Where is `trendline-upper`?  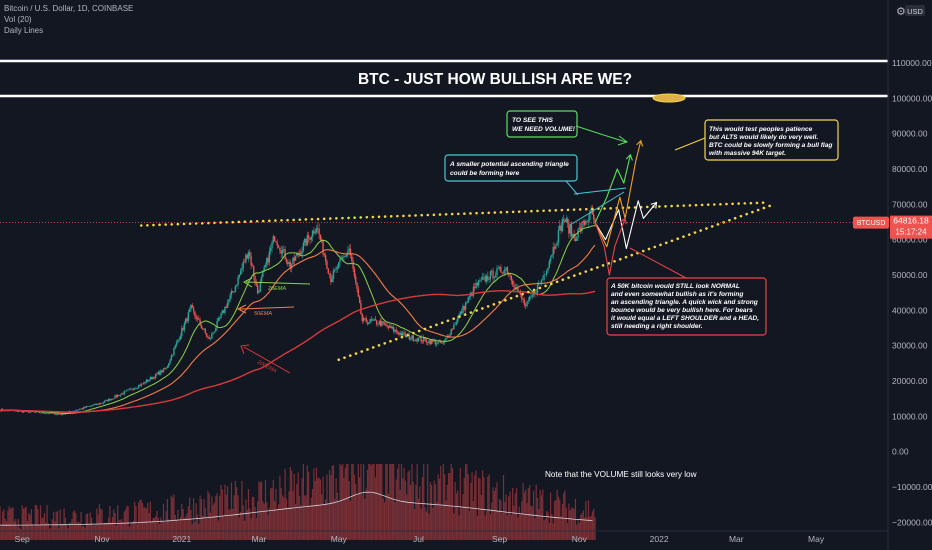 trendline-upper is located at coordinates (454, 214).